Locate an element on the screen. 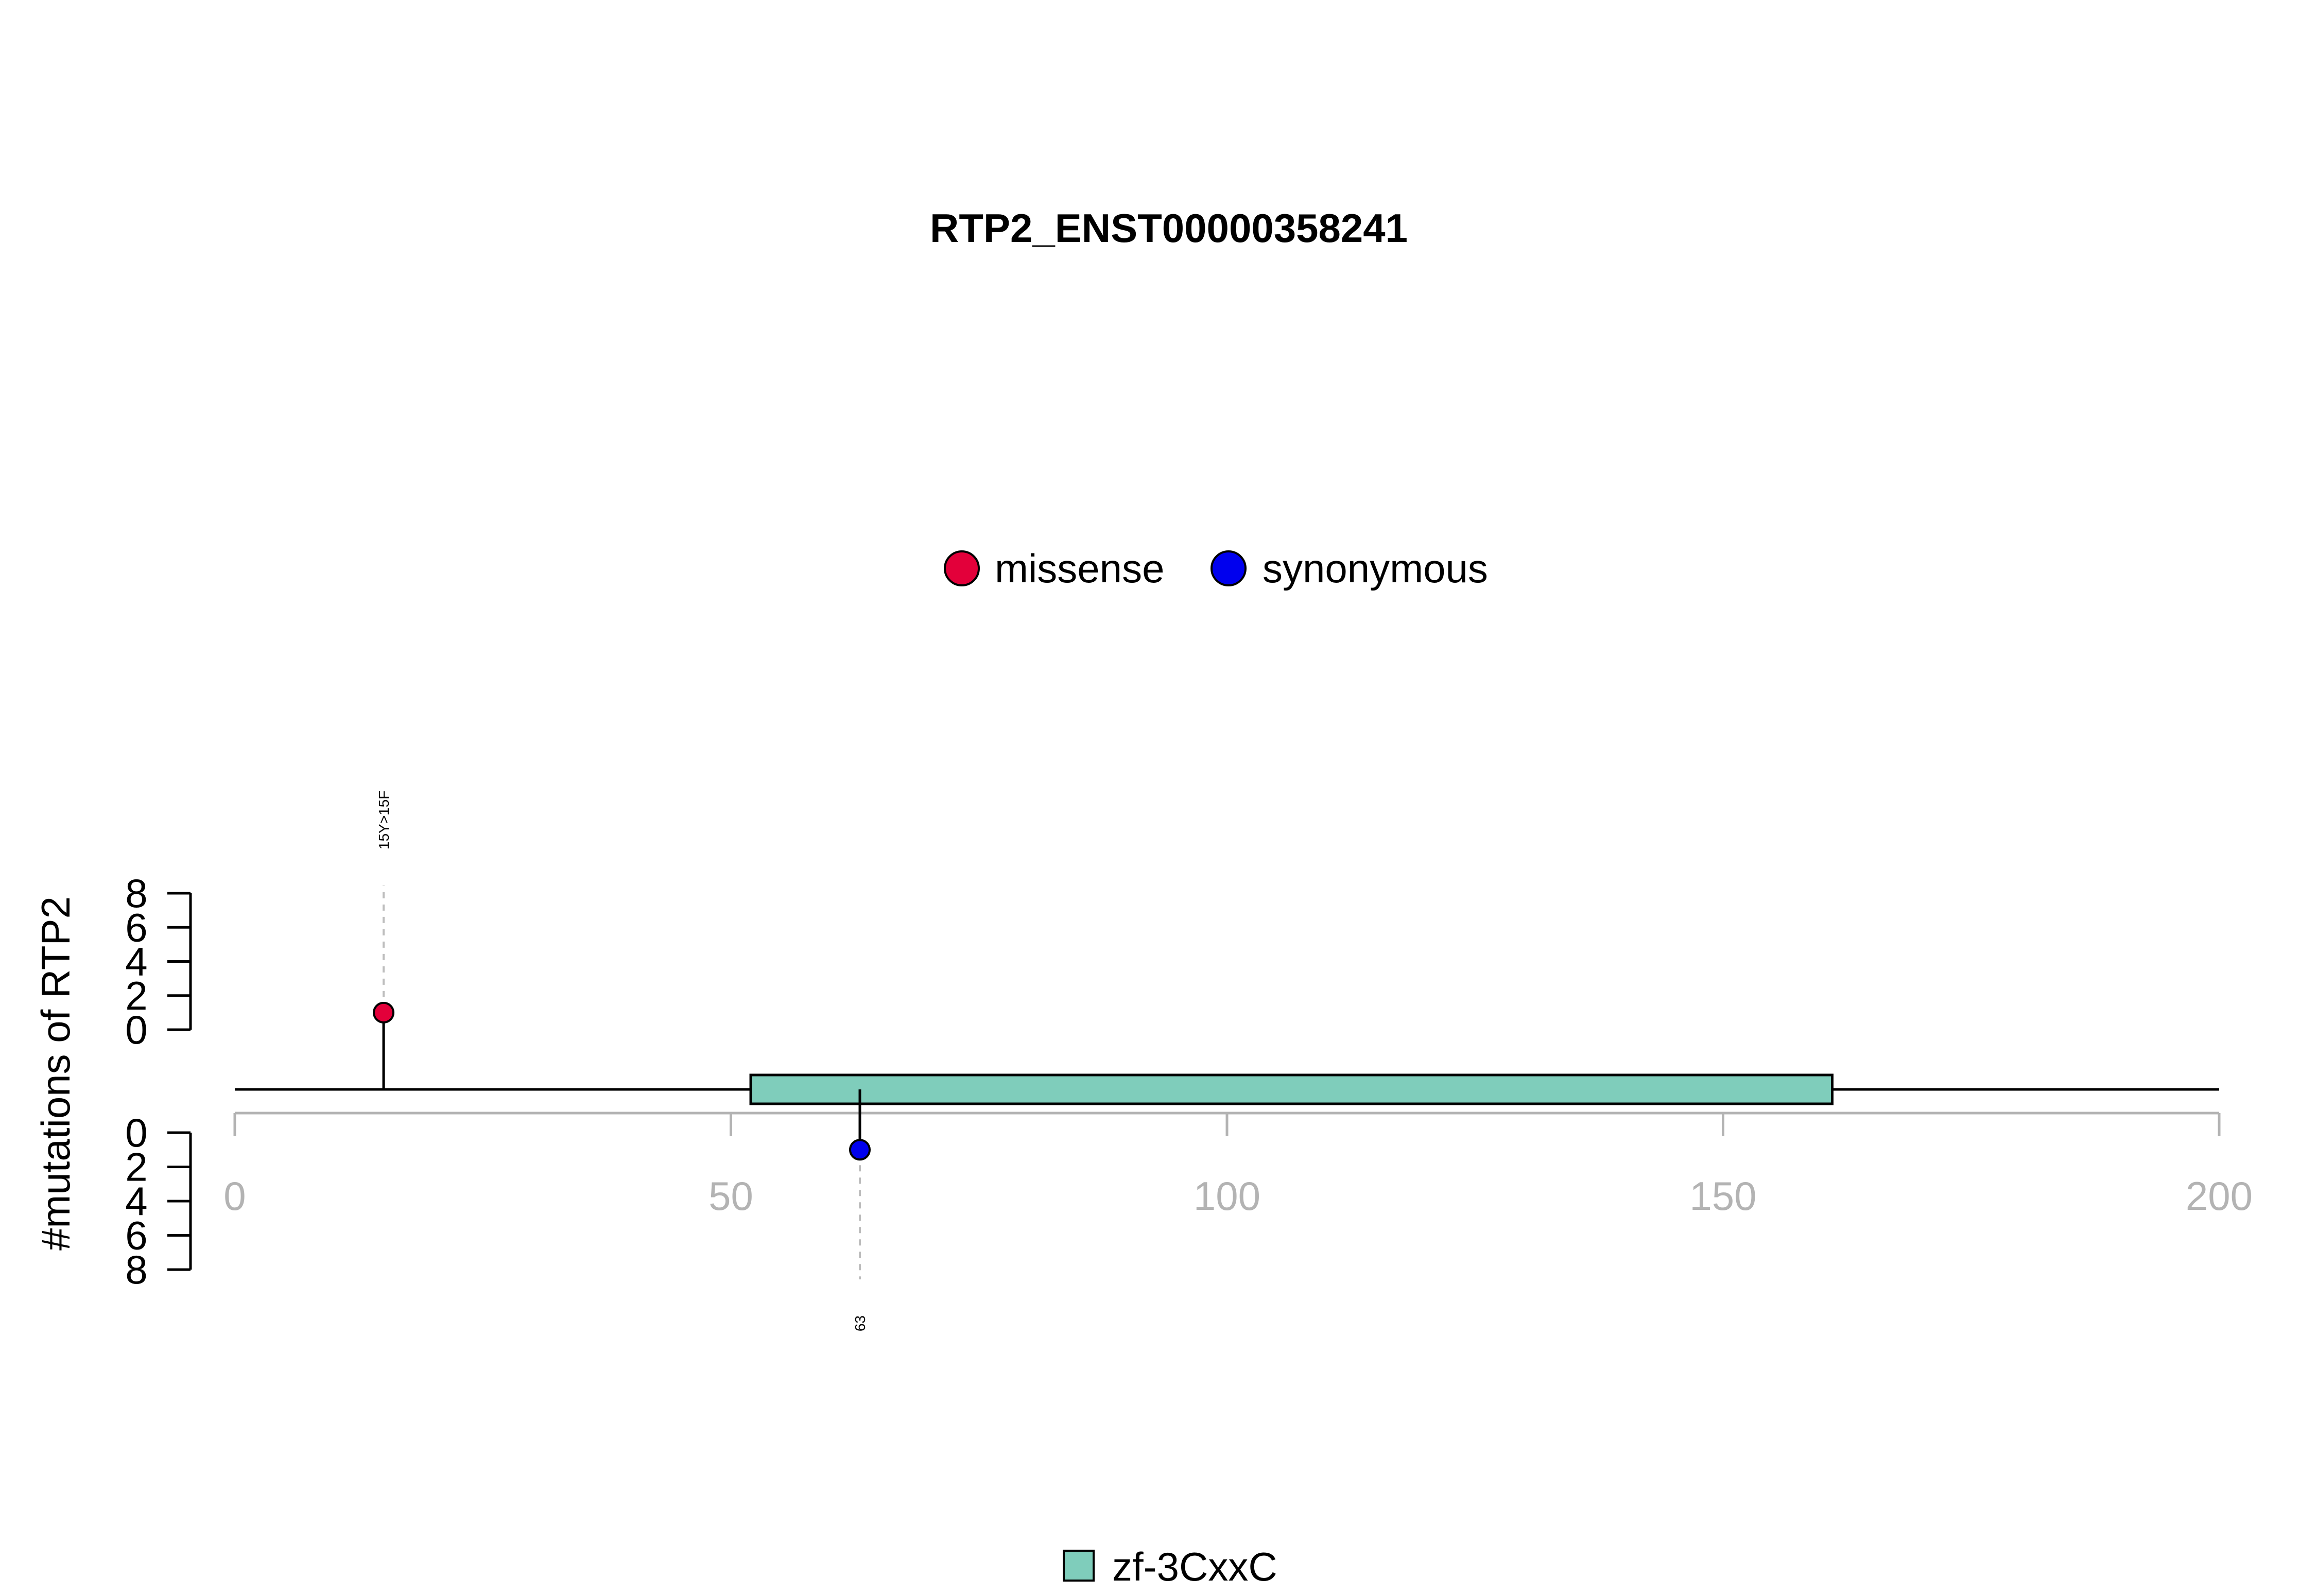 Image resolution: width=2317 pixels, height=1596 pixels. upper-y-tick-label-0: 0 is located at coordinates (136, 1029).